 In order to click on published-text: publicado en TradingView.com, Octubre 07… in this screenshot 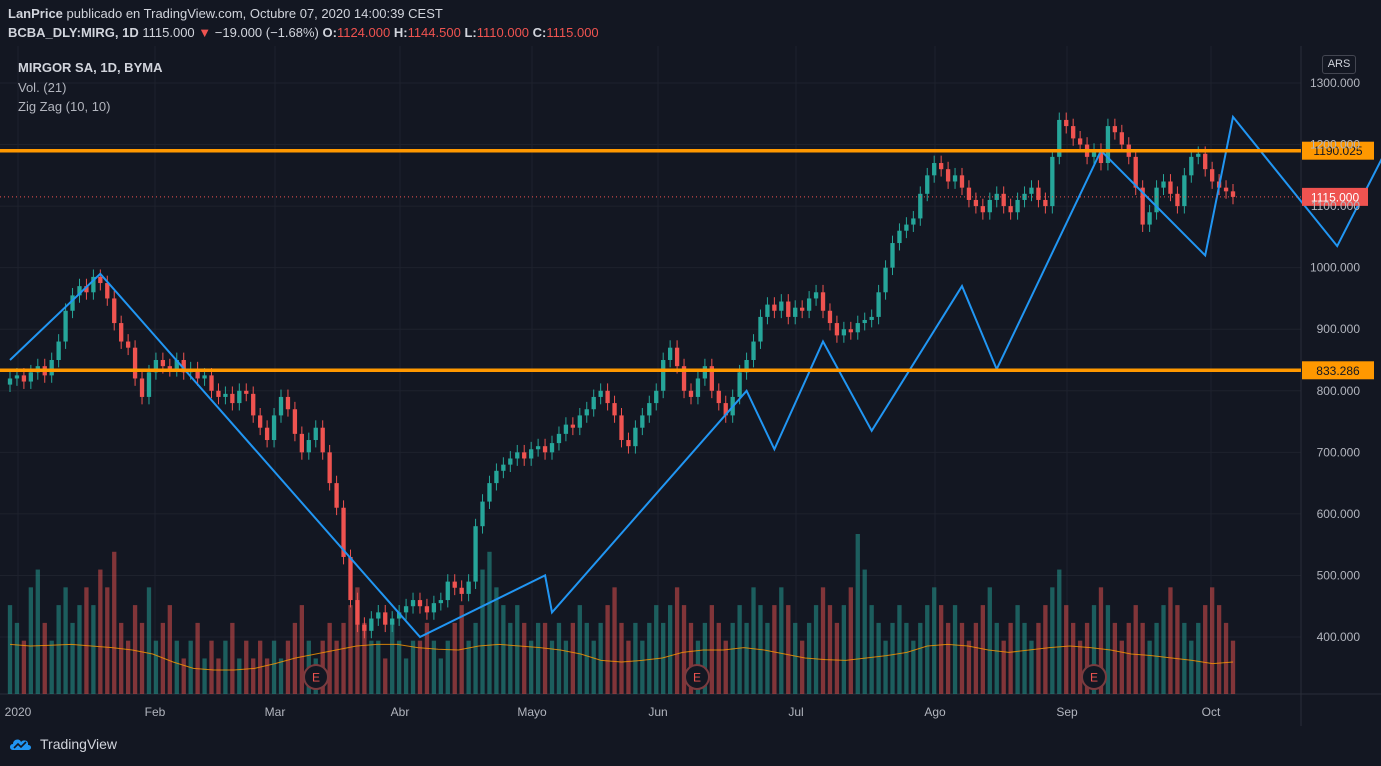, I will do `click(254, 13)`.